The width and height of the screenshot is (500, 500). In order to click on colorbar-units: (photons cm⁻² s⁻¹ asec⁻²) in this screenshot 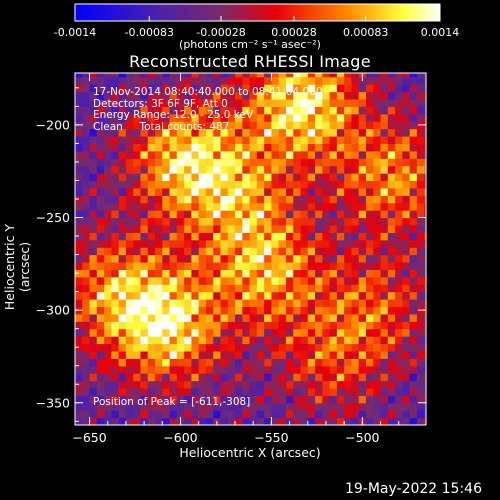, I will do `click(250, 44)`.